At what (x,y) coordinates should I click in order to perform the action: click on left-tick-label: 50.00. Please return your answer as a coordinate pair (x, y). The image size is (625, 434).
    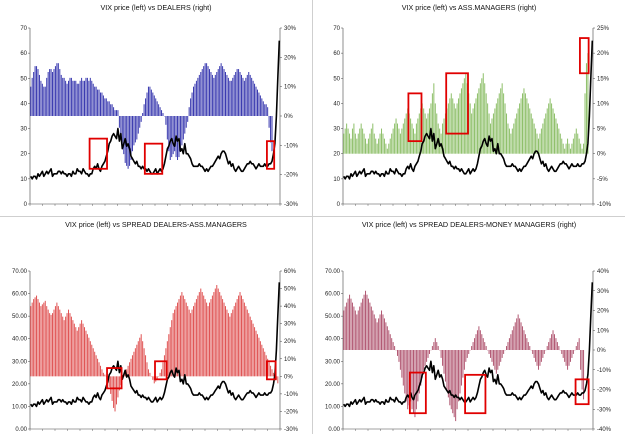
    Looking at the image, I should click on (333, 317).